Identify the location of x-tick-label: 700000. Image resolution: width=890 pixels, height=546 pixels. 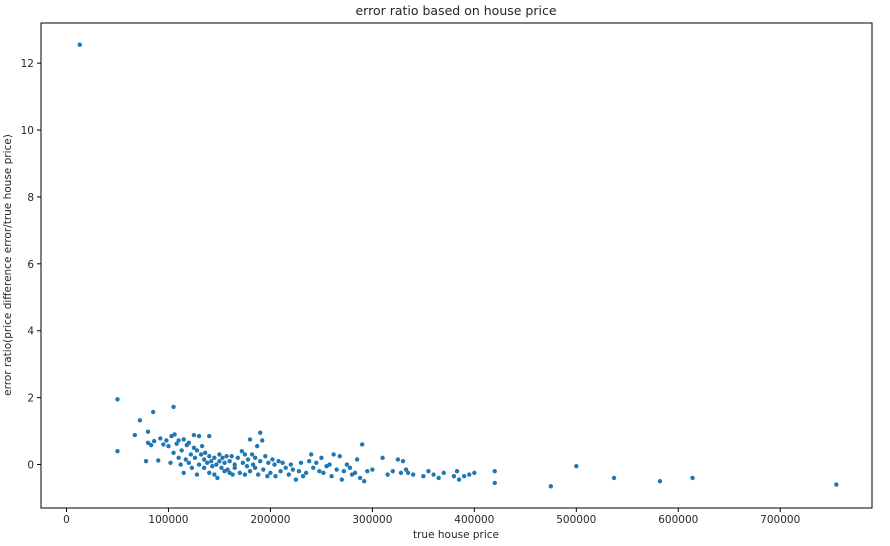
(780, 520).